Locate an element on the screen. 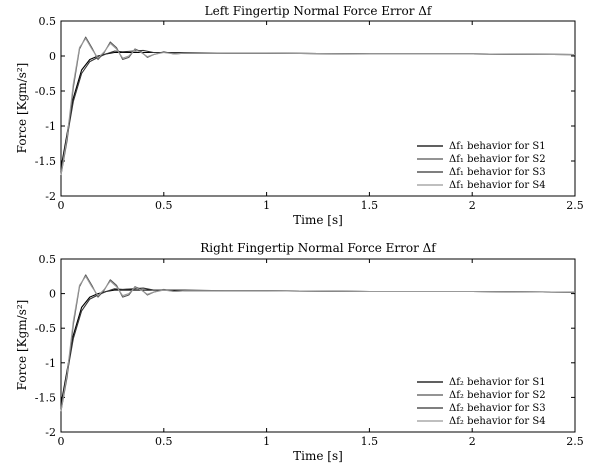  legend-entry: Δf₁ behavior for S1 is located at coordinates (497, 146).